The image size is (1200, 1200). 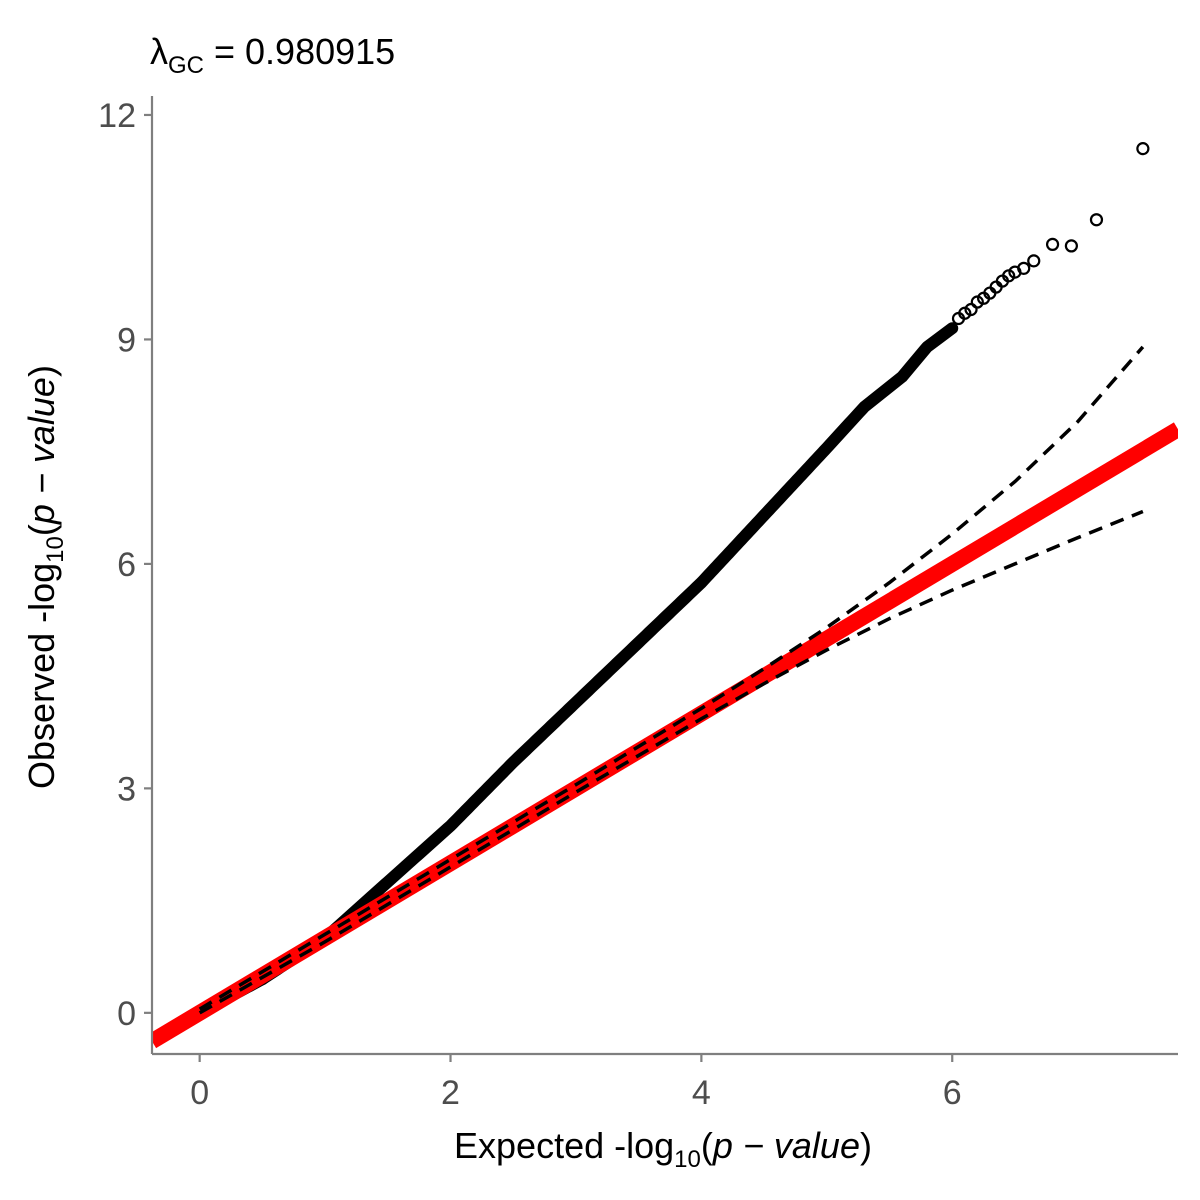 I want to click on y-tick-label: 12, so click(x=117, y=116).